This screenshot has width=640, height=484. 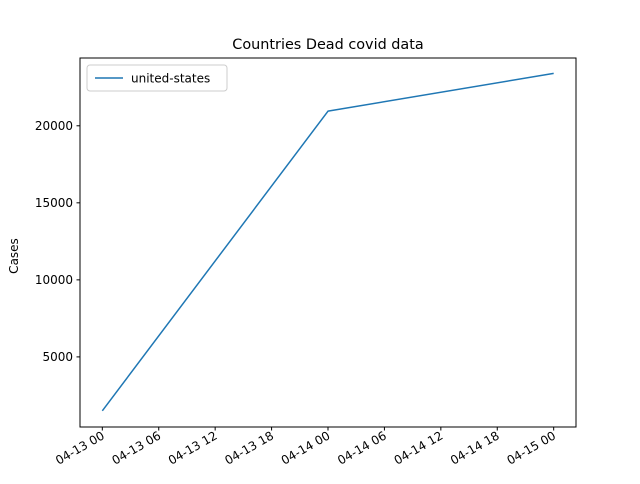 I want to click on x-tick-label: 04-14 06, so click(x=362, y=447).